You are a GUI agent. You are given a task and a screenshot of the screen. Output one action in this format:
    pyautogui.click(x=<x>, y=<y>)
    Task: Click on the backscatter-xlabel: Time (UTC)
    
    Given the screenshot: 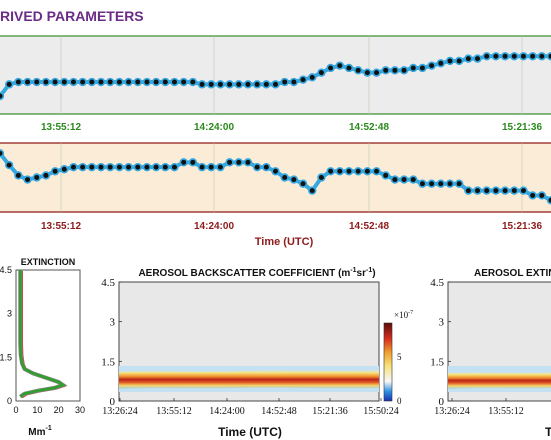 What is the action you would take?
    pyautogui.click(x=250, y=432)
    